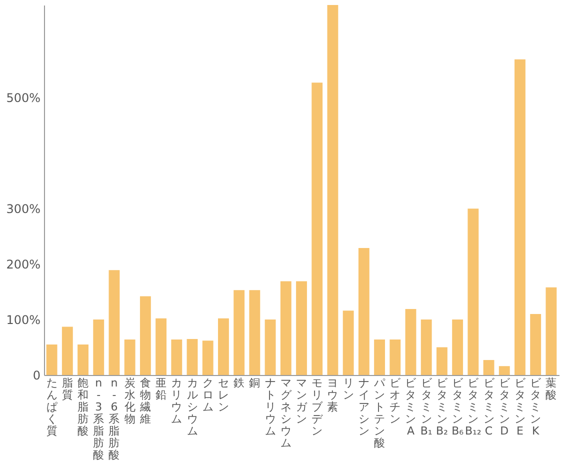  Describe the element at coordinates (364, 407) in the screenshot. I see `x-tick-label: ナイアシン` at that location.